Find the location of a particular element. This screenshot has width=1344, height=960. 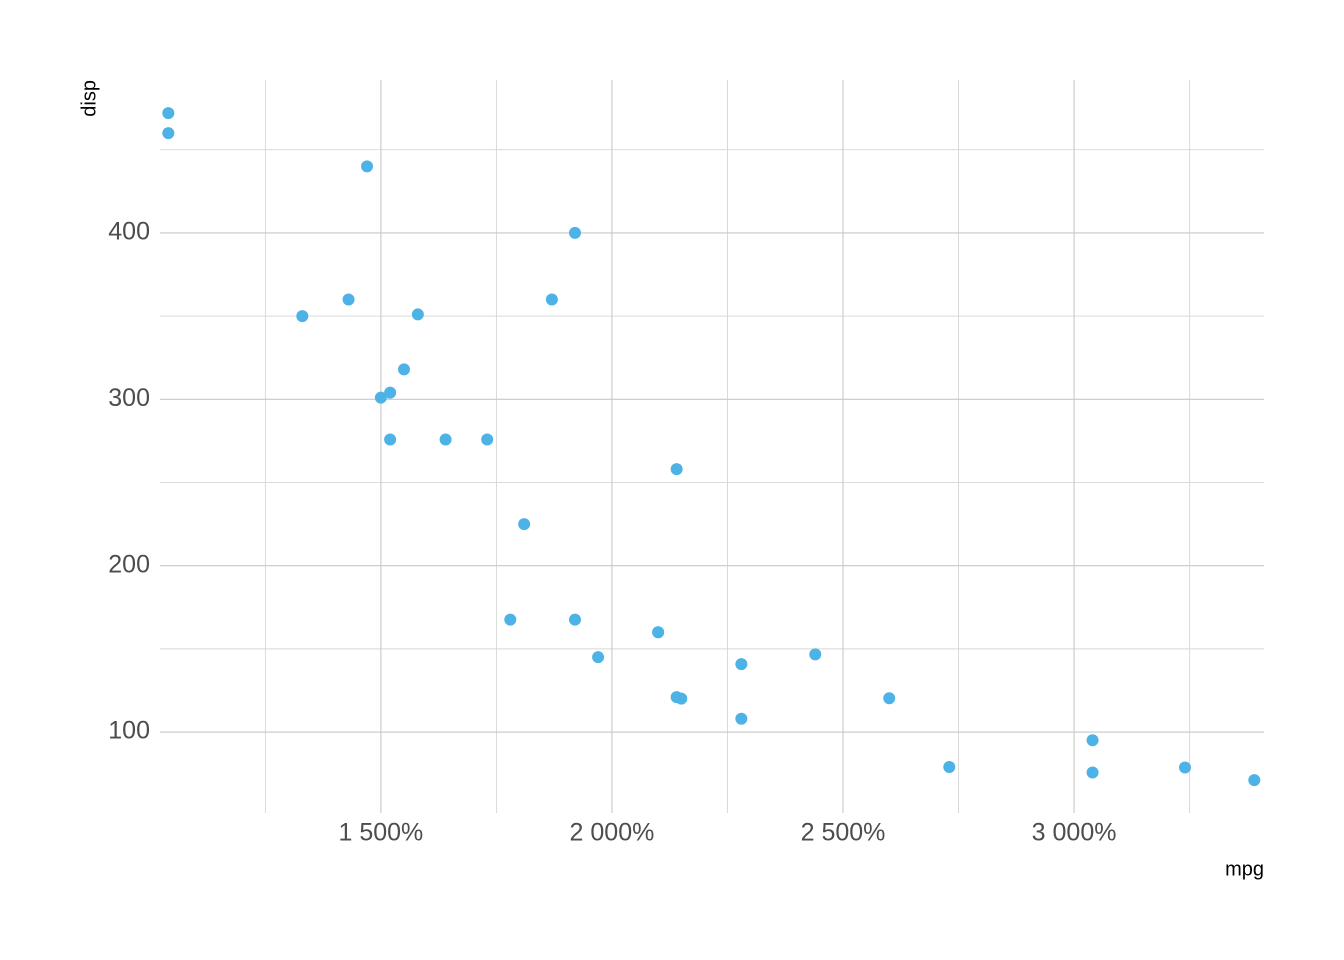

x-axis-title: mpg is located at coordinates (1244, 869).